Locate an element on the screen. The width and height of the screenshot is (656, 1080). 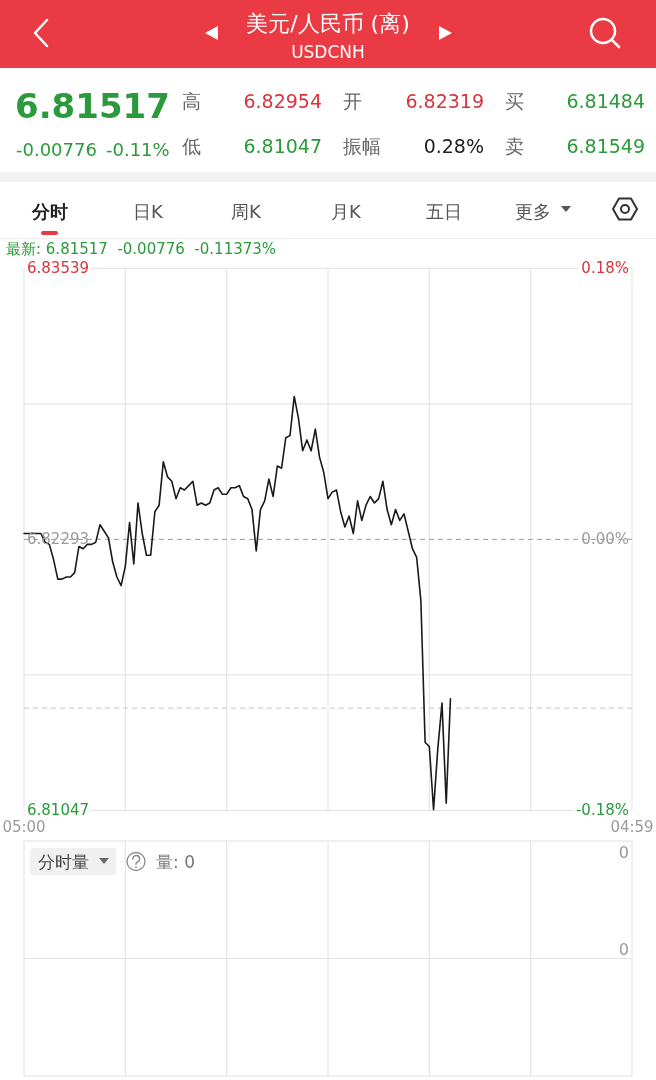
text: 日K is located at coordinates (149, 211).